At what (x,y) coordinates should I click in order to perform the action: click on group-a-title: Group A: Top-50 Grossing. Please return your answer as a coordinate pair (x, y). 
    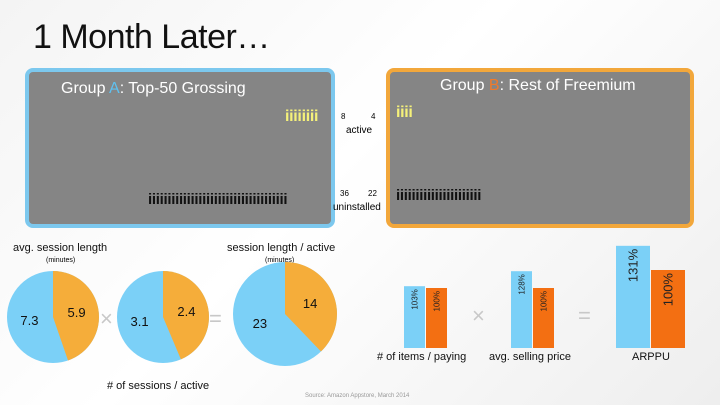
    Looking at the image, I should click on (153, 88).